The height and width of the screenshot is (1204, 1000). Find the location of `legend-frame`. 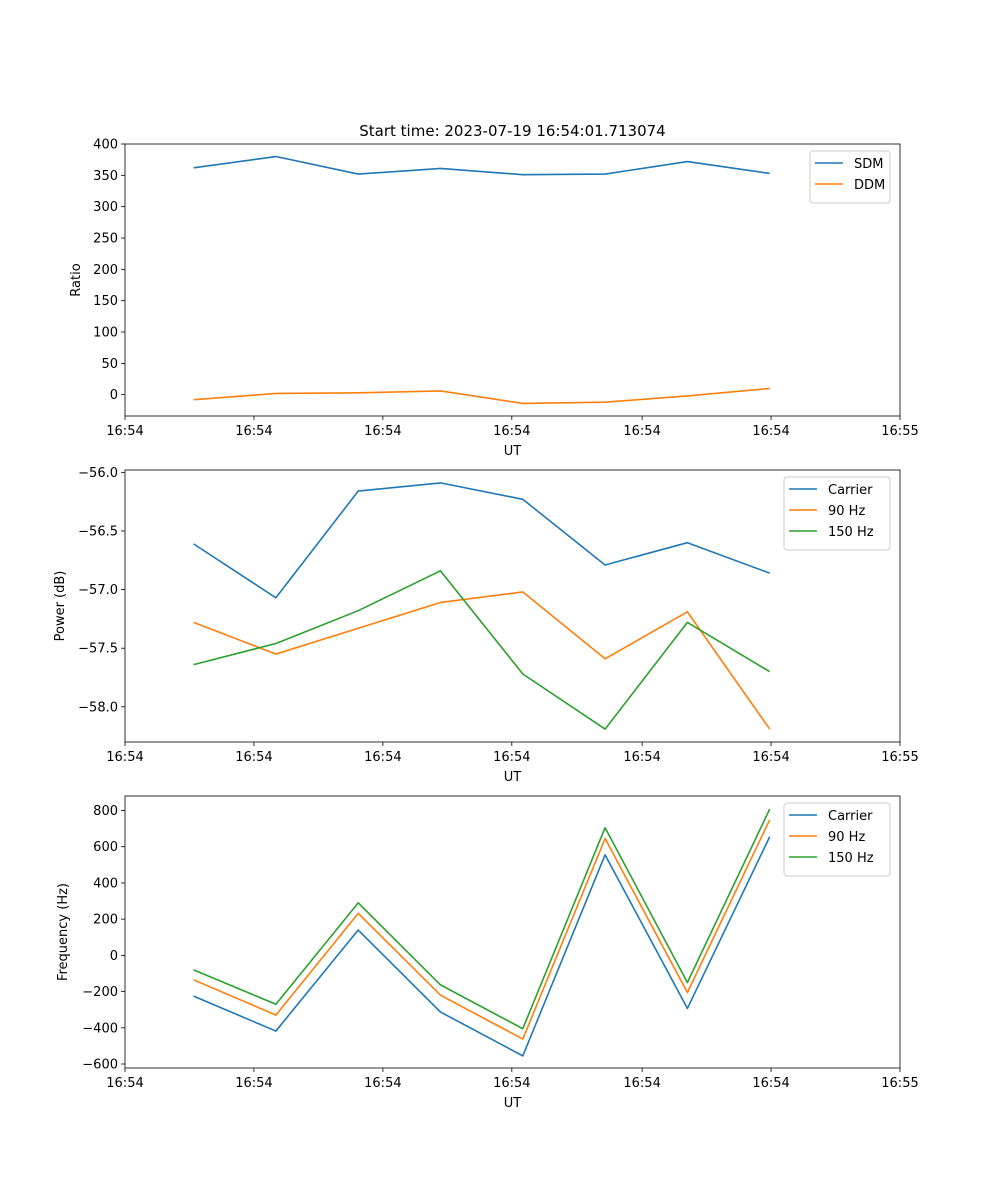

legend-frame is located at coordinates (850, 177).